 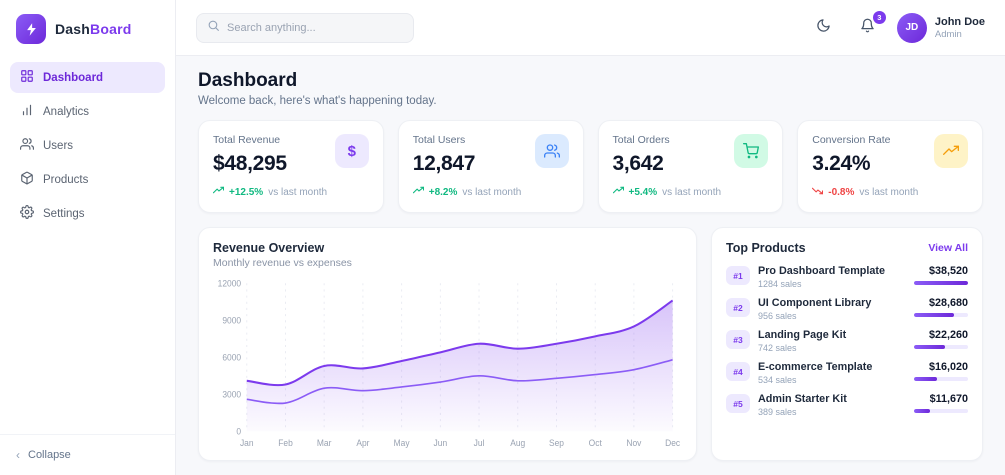 I want to click on notifications-button: 3, so click(x=869, y=26).